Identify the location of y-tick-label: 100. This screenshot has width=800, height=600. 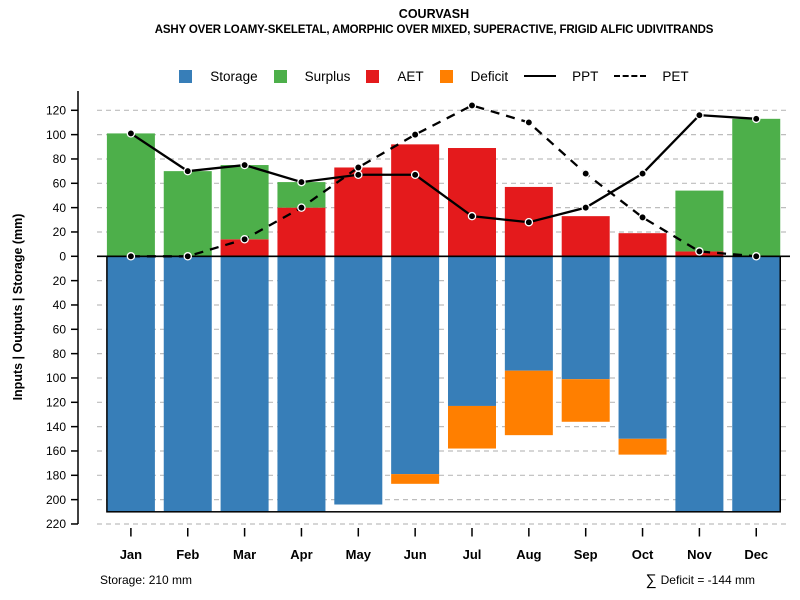
(56, 135).